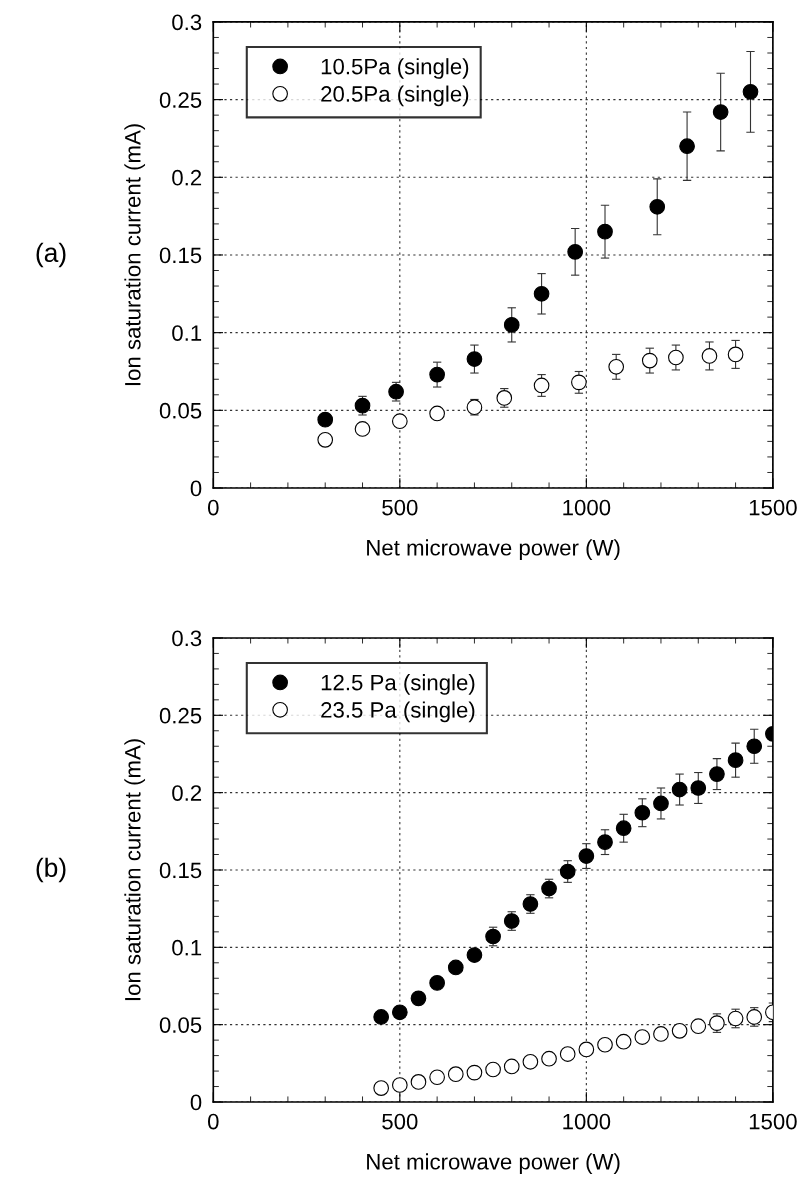 This screenshot has width=811, height=1192. I want to click on text: (b), so click(51, 870).